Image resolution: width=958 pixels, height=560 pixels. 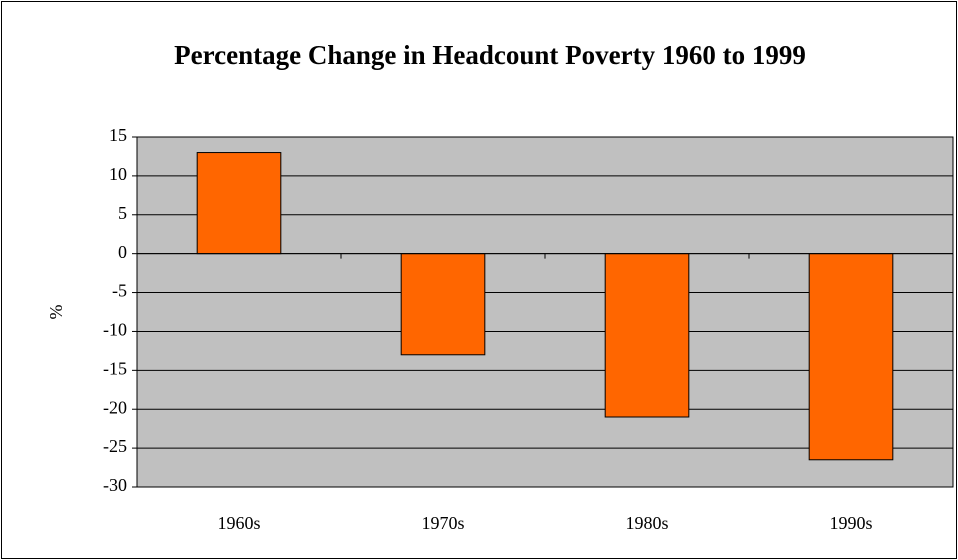 I want to click on y-tick-label: 5, so click(x=122, y=213).